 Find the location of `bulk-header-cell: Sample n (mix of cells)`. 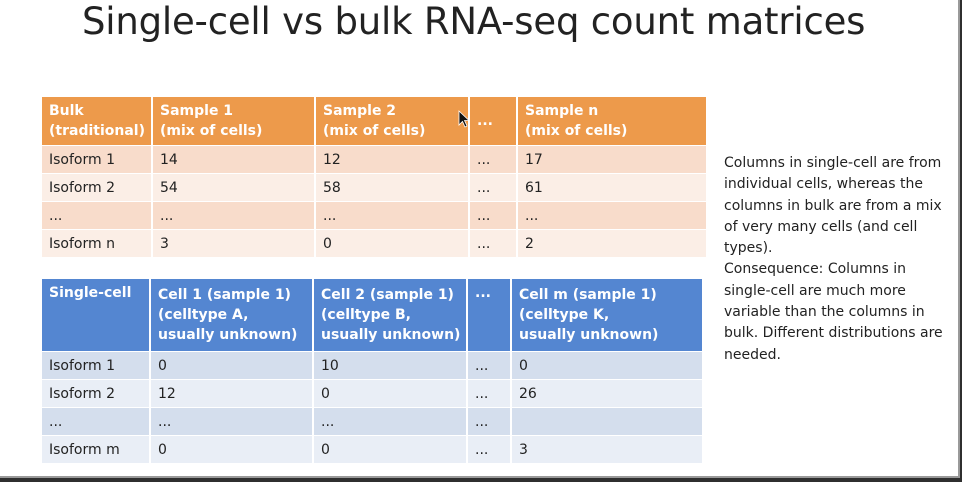

bulk-header-cell: Sample n (mix of cells) is located at coordinates (612, 121).